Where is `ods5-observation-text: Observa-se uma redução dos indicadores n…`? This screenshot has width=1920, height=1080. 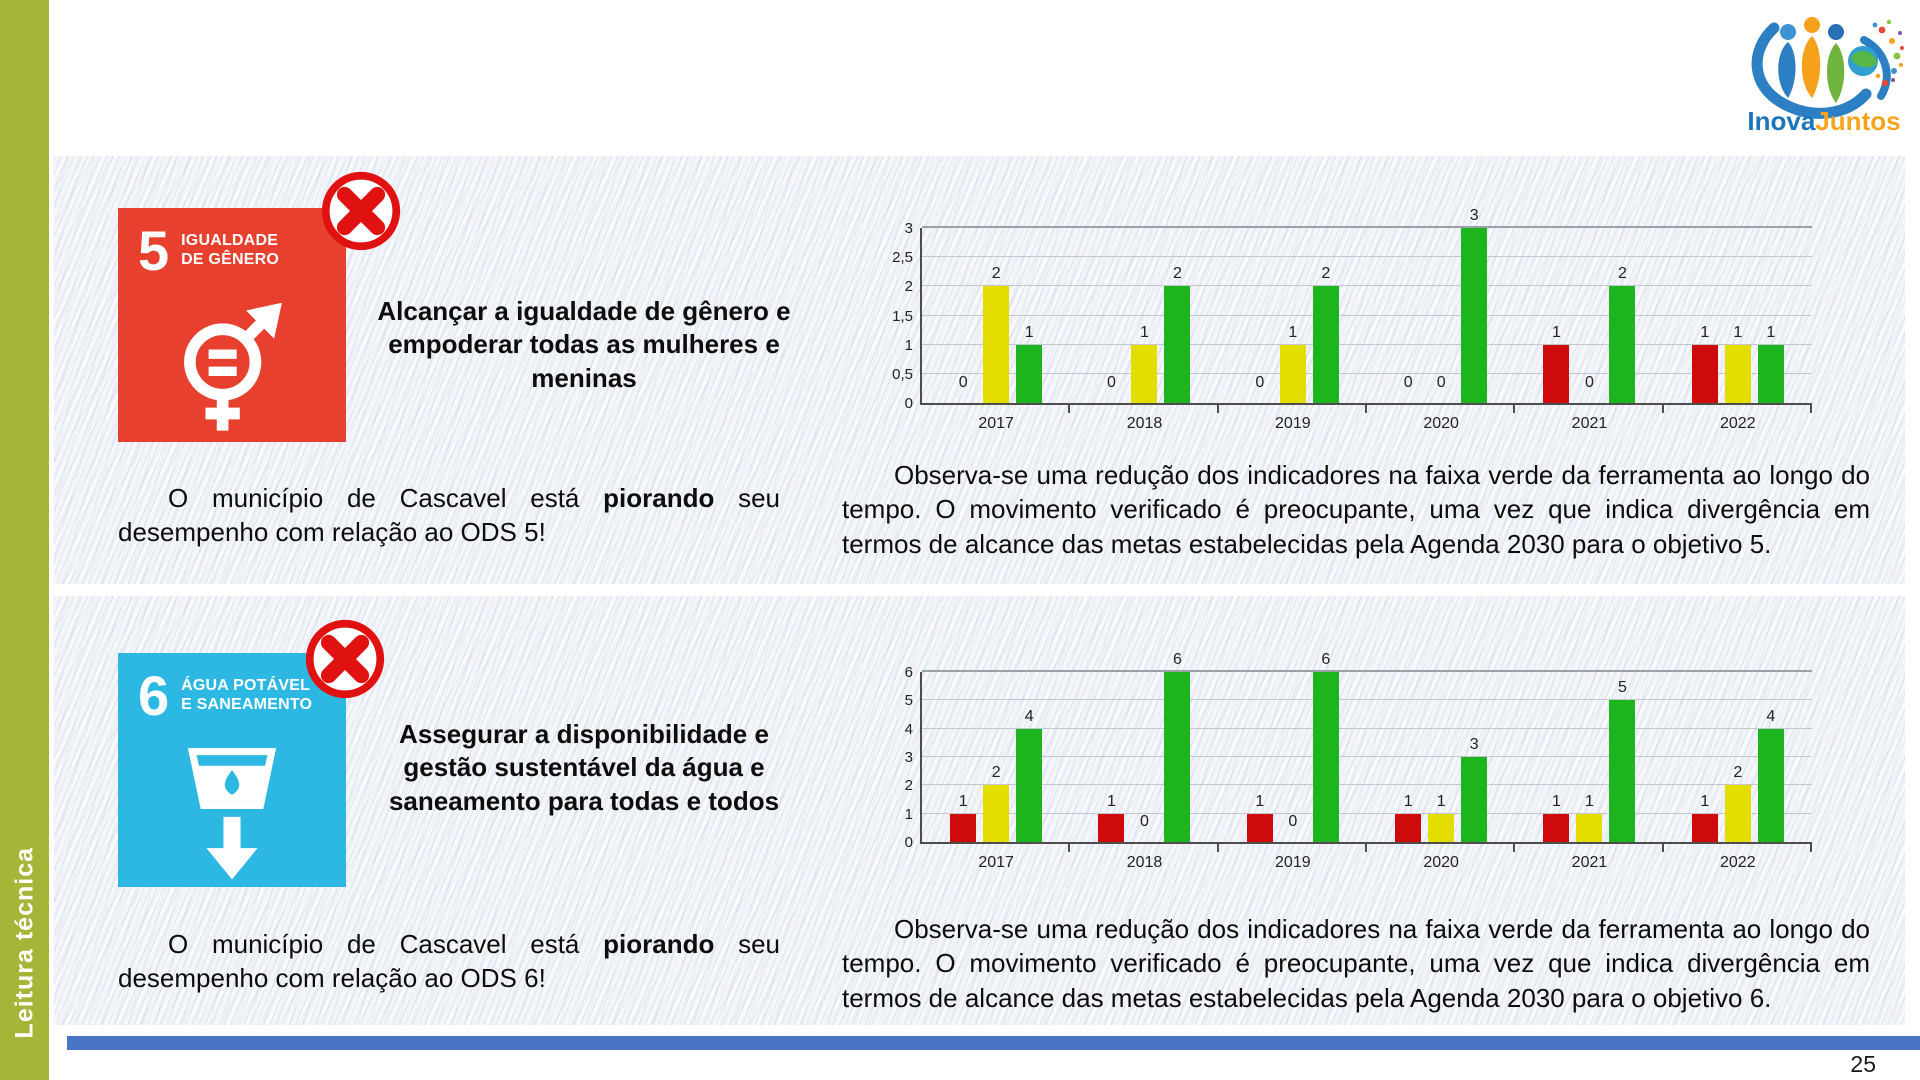
ods5-observation-text: Observa-se uma redução dos indicadores n… is located at coordinates (1356, 509).